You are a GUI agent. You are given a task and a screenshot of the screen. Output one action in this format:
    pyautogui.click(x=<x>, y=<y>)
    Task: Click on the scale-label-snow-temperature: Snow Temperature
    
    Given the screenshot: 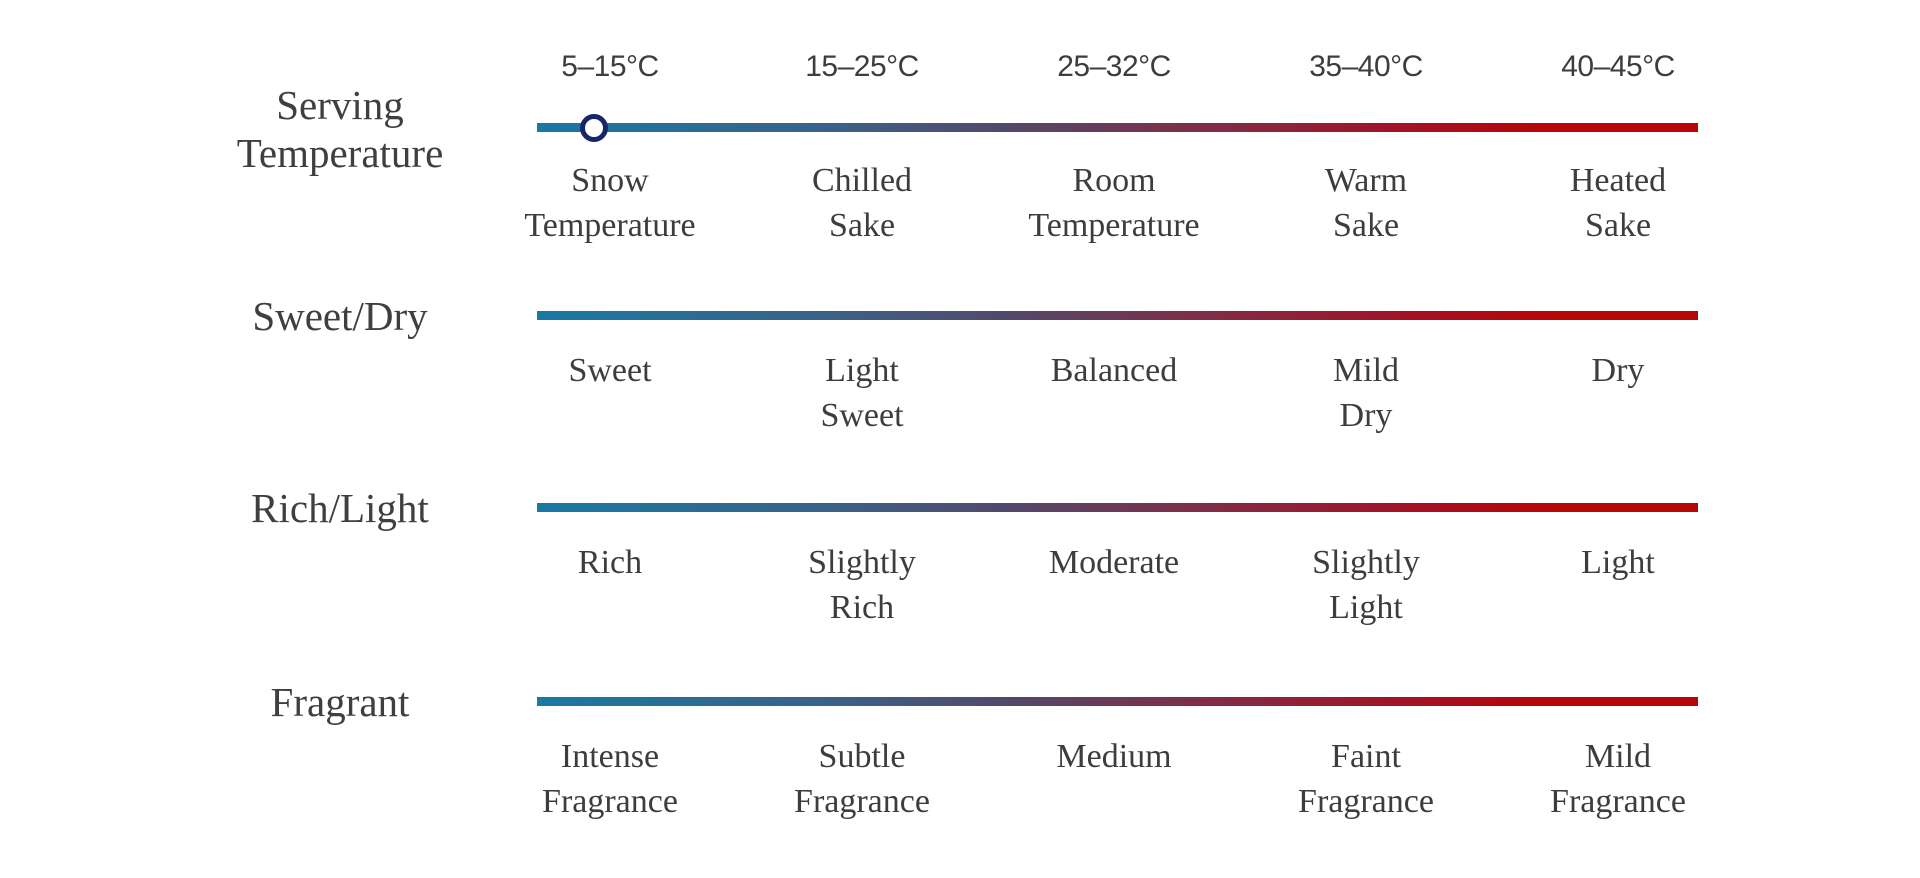 What is the action you would take?
    pyautogui.click(x=610, y=203)
    